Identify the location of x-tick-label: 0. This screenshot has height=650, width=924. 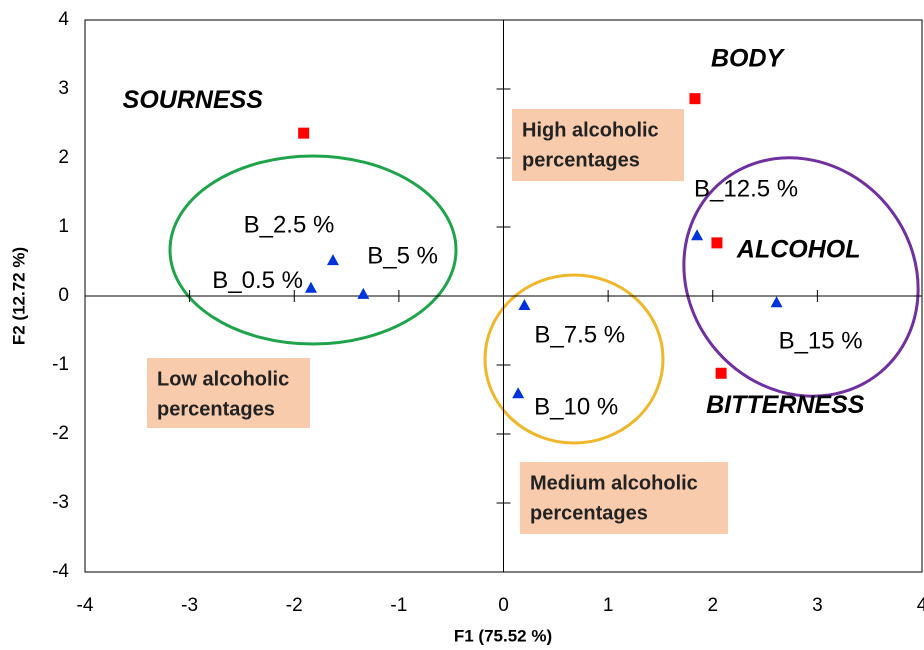
(503, 605).